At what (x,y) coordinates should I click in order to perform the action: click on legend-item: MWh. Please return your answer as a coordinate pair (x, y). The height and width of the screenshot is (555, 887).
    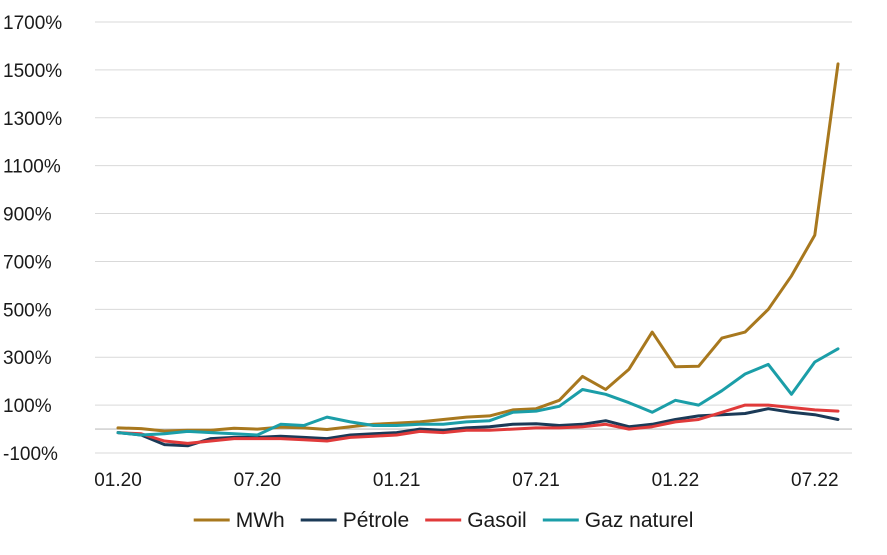
    Looking at the image, I should click on (239, 520).